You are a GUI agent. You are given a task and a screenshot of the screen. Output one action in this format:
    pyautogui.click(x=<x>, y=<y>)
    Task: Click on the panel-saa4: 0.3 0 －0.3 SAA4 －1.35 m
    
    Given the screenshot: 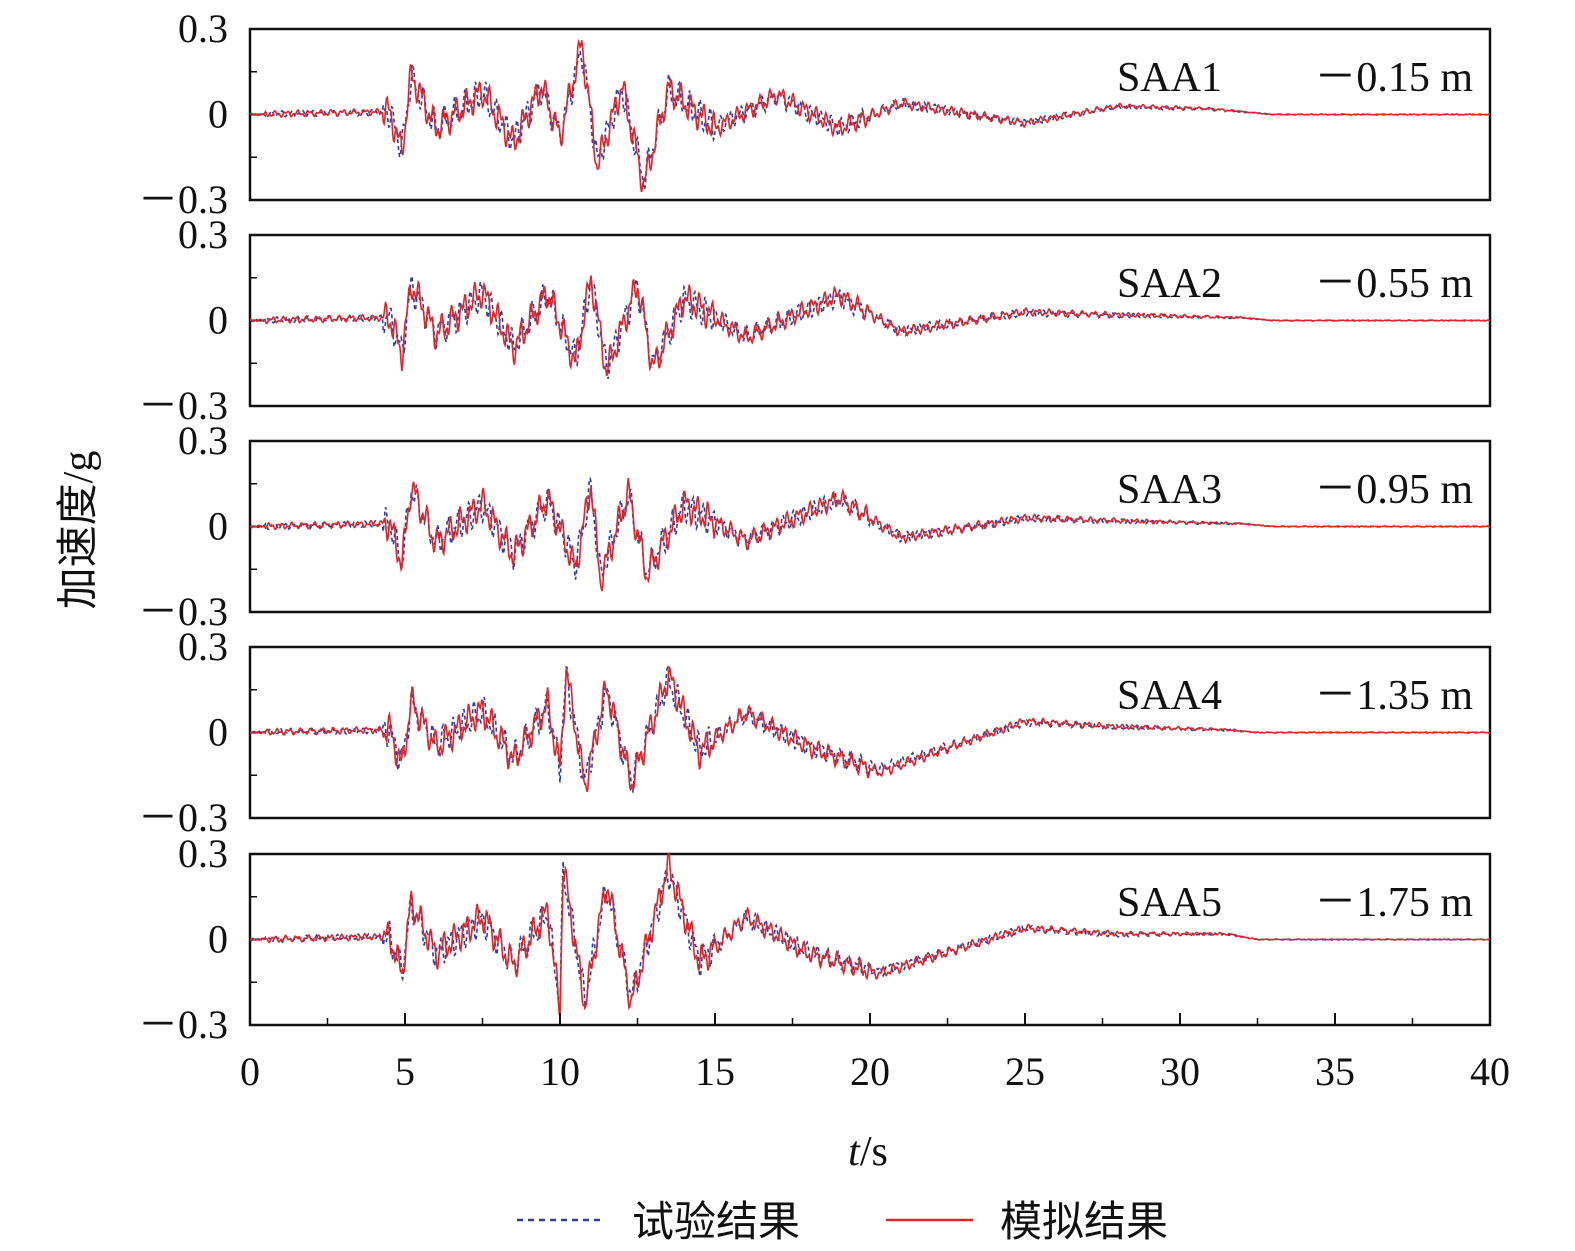 What is the action you would take?
    pyautogui.click(x=815, y=732)
    